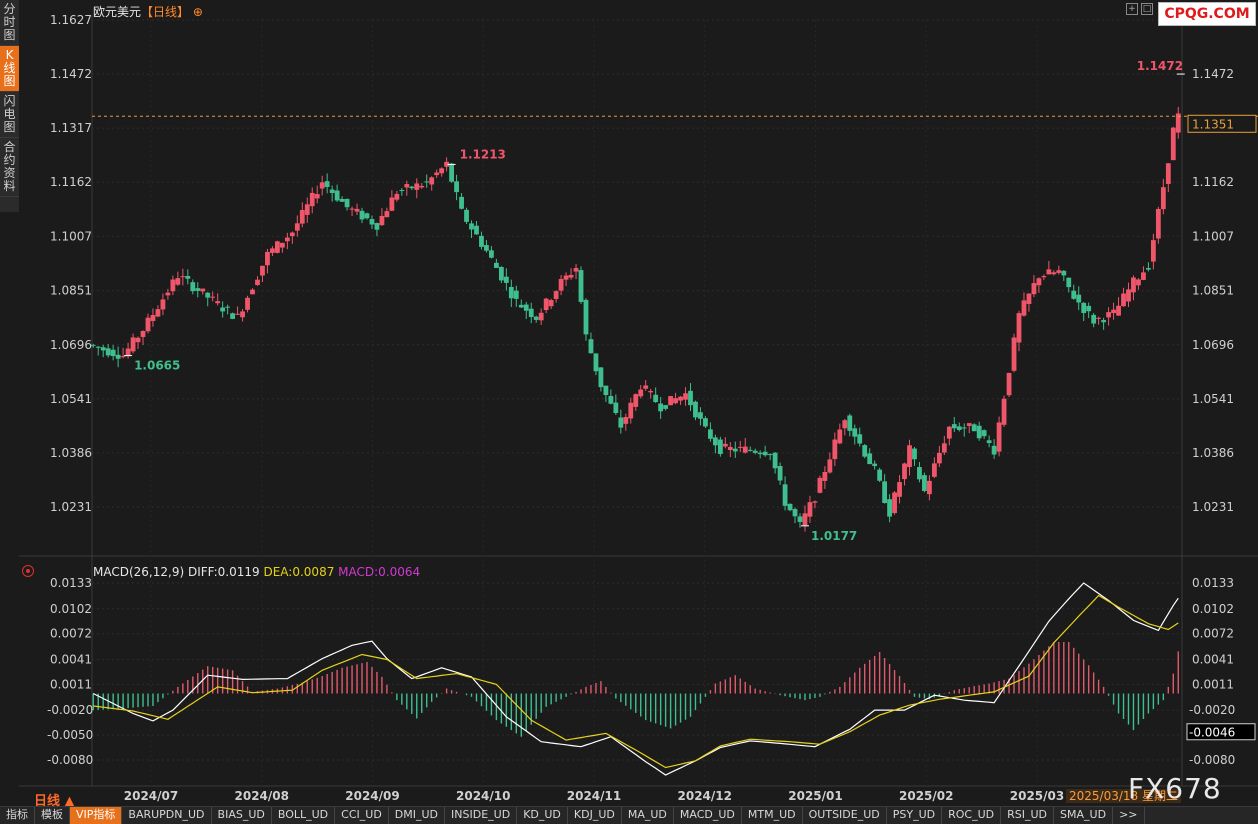 Image resolution: width=1258 pixels, height=824 pixels. What do you see at coordinates (708, 815) in the screenshot?
I see `tab-12: MACD_UD` at bounding box center [708, 815].